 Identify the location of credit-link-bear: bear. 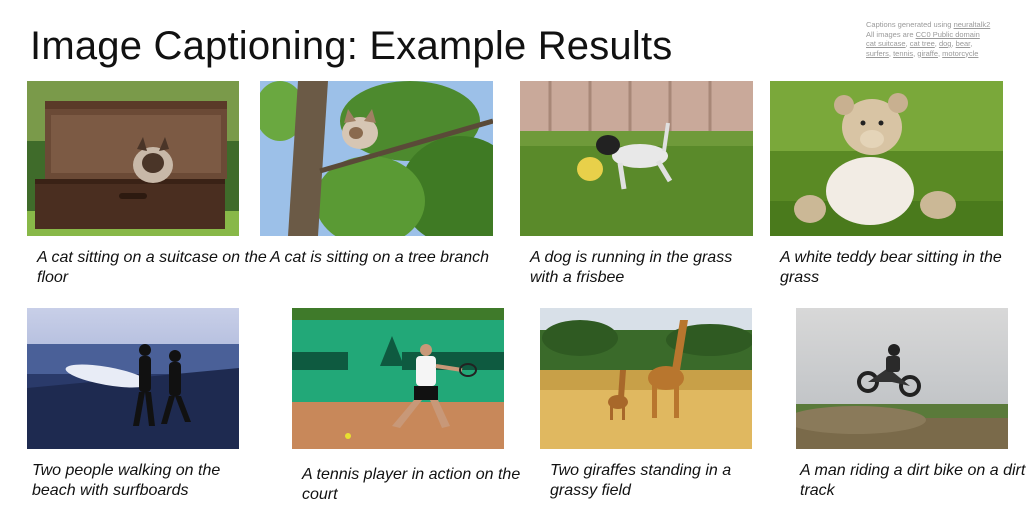
(963, 43).